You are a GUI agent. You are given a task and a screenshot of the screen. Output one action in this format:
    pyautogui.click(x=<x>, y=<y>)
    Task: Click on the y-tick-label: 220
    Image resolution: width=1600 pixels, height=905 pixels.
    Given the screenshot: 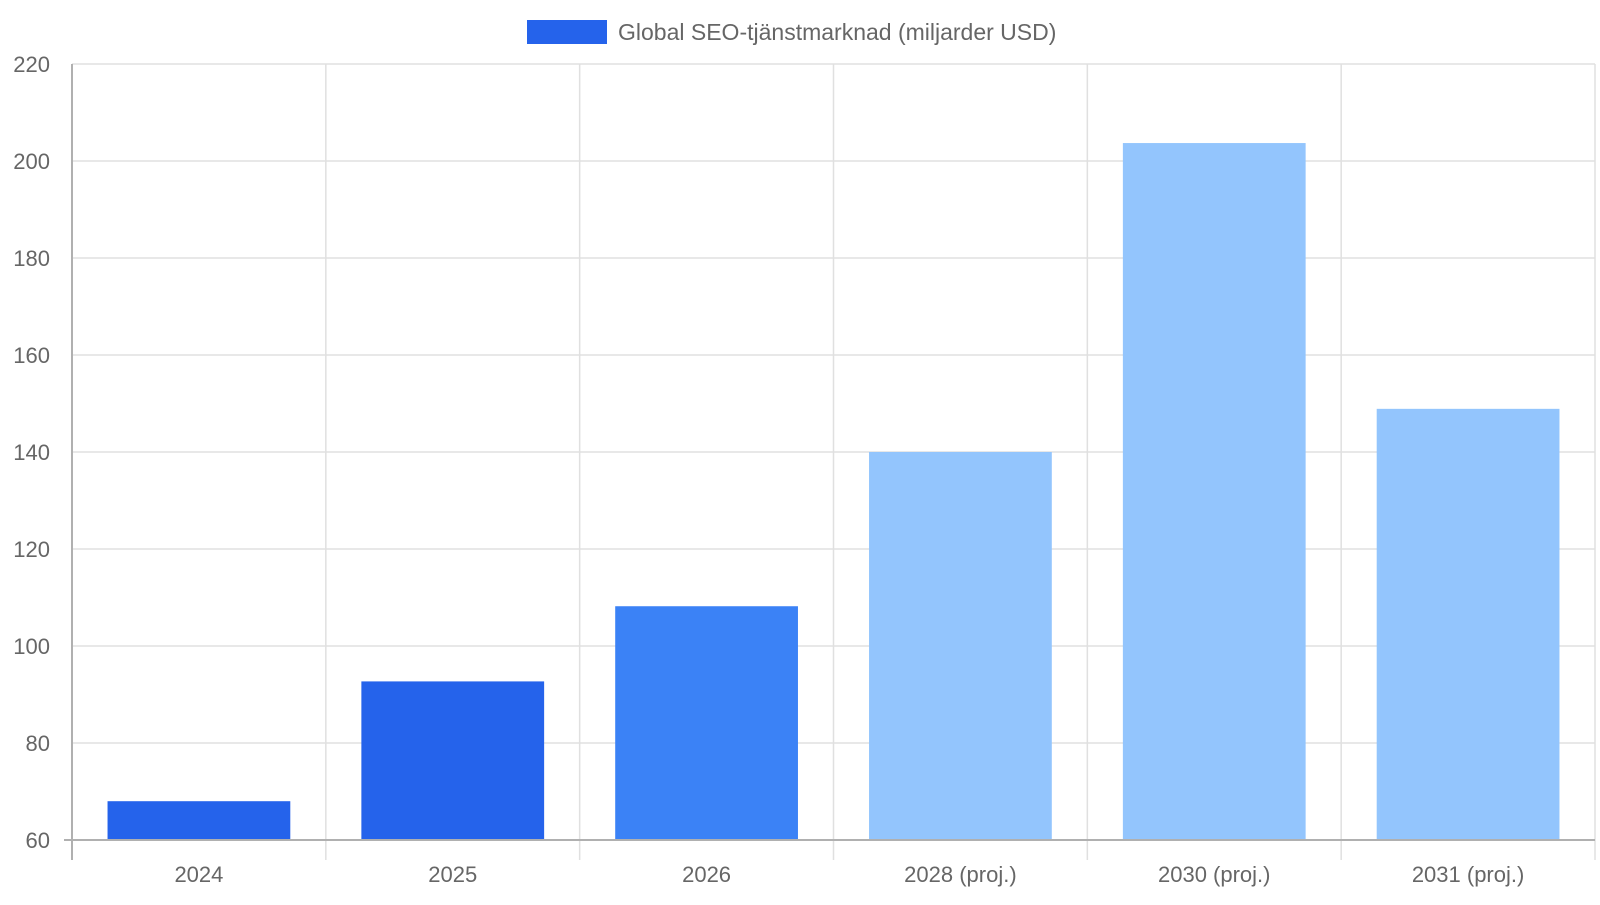 What is the action you would take?
    pyautogui.click(x=31, y=64)
    